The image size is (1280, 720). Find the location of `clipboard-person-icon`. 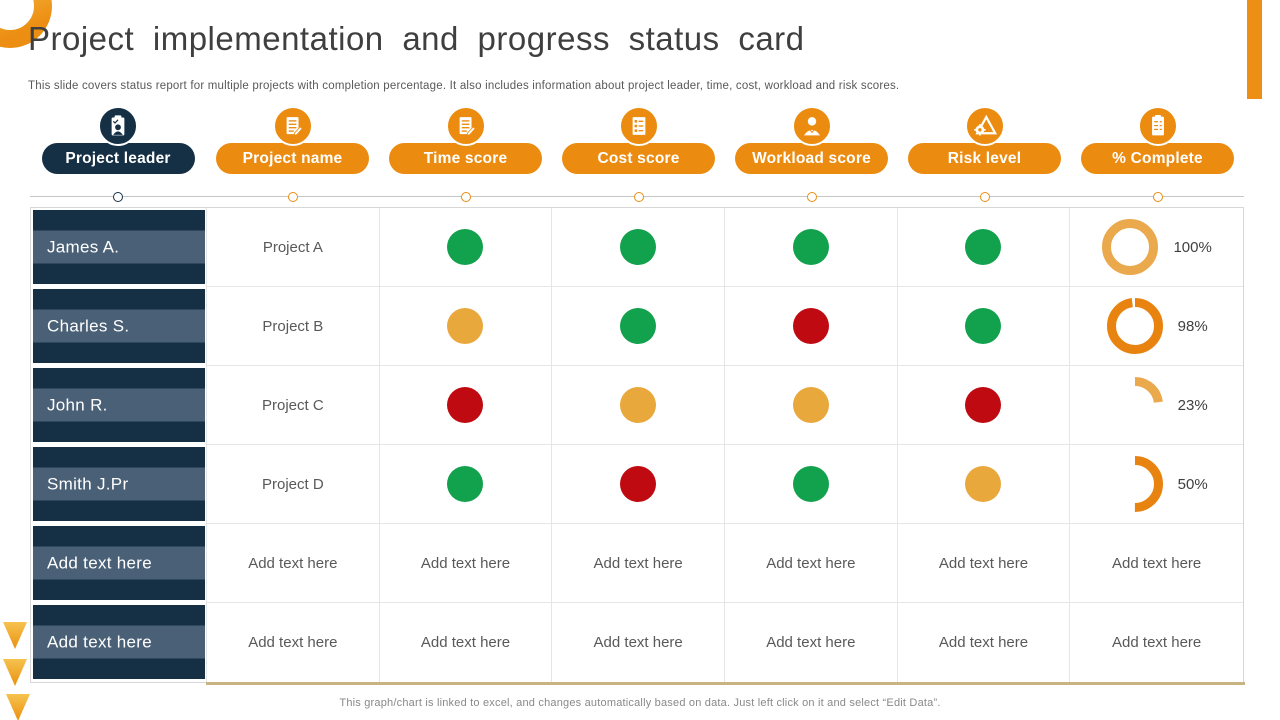

clipboard-person-icon is located at coordinates (118, 126).